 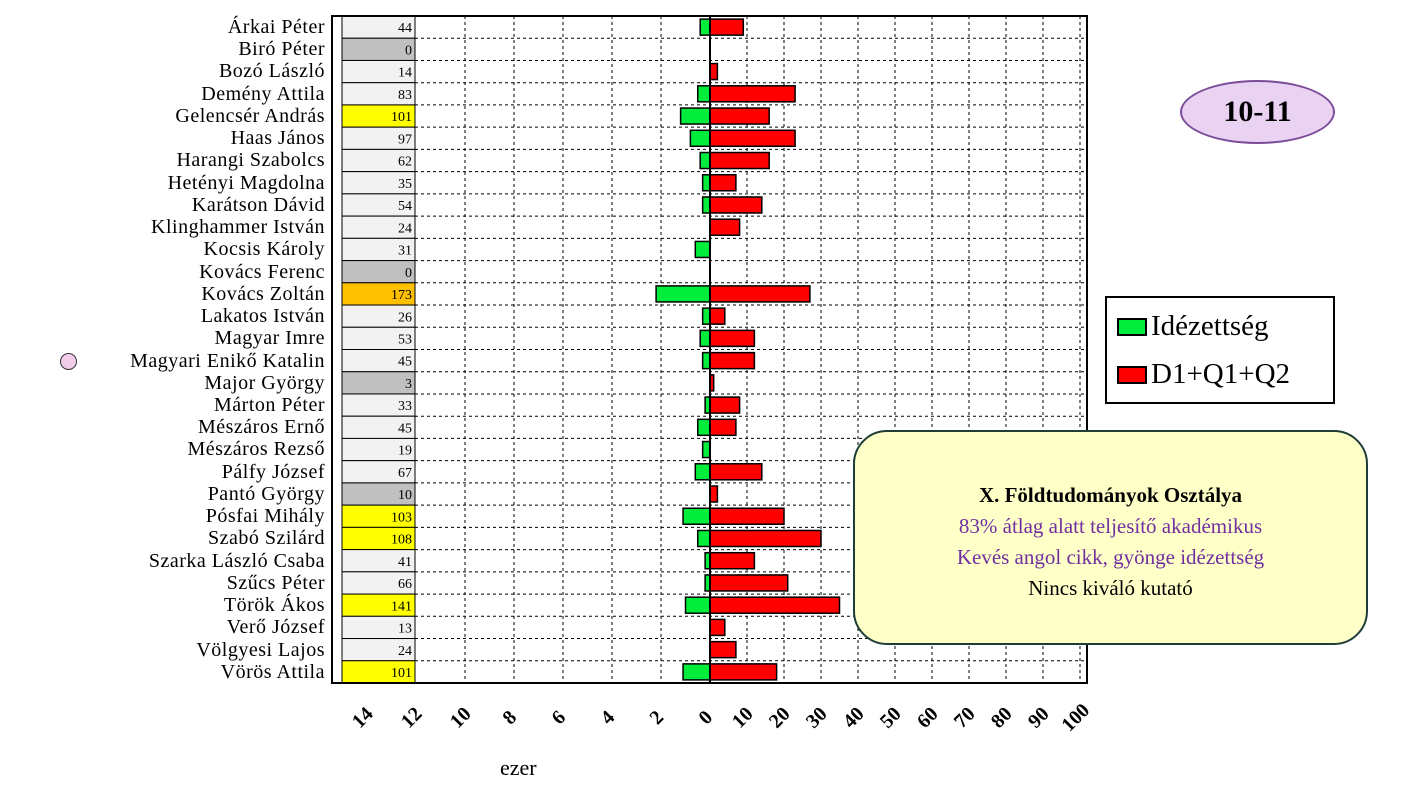 What do you see at coordinates (509, 717) in the screenshot?
I see `tick-label-left: 8` at bounding box center [509, 717].